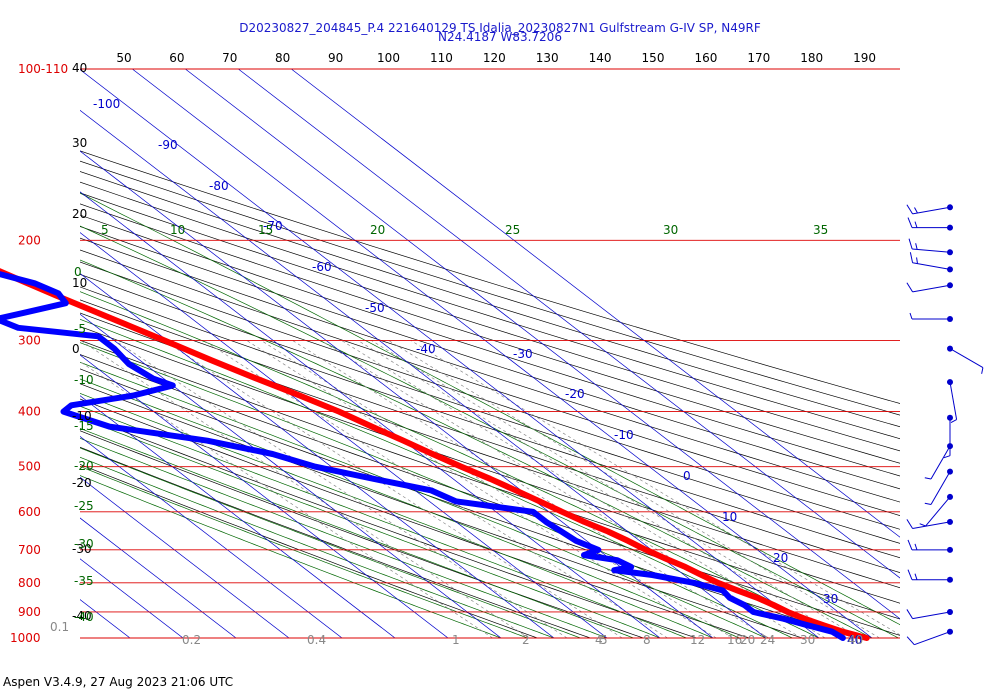  Describe the element at coordinates (854, 640) in the screenshot. I see `isotherm-label: 40` at that location.